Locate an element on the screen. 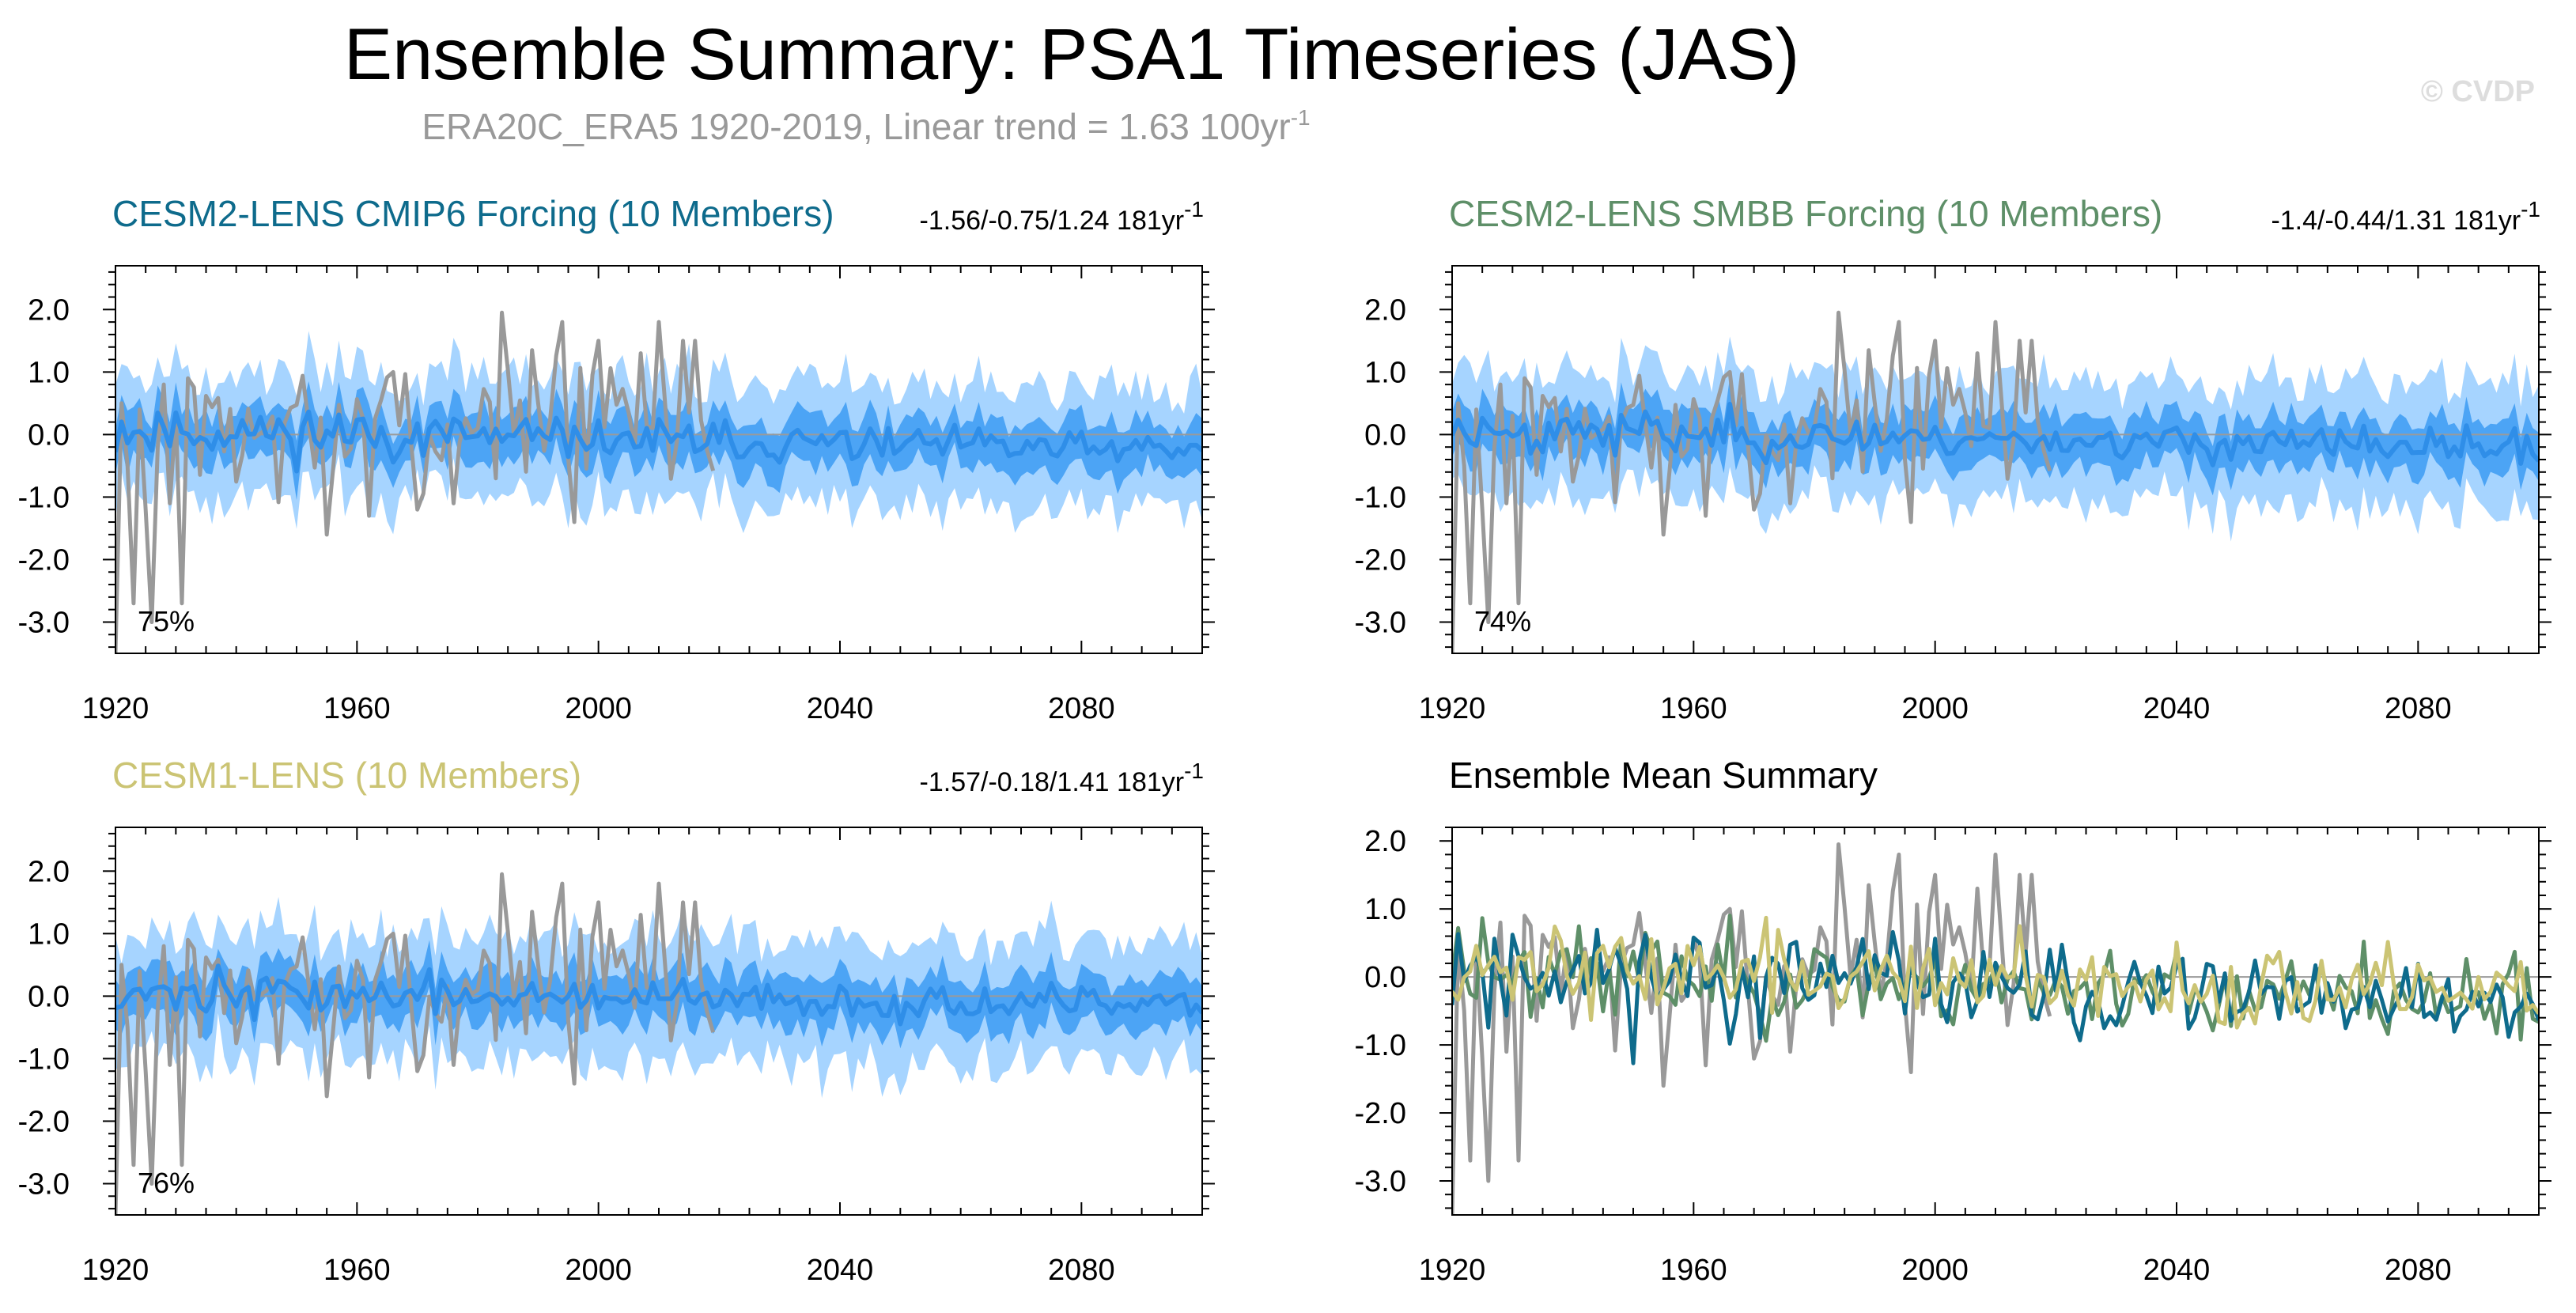 This screenshot has width=2576, height=1313. panel-stats: -1.57/-0.18/1.41 181yr-1 is located at coordinates (1062, 778).